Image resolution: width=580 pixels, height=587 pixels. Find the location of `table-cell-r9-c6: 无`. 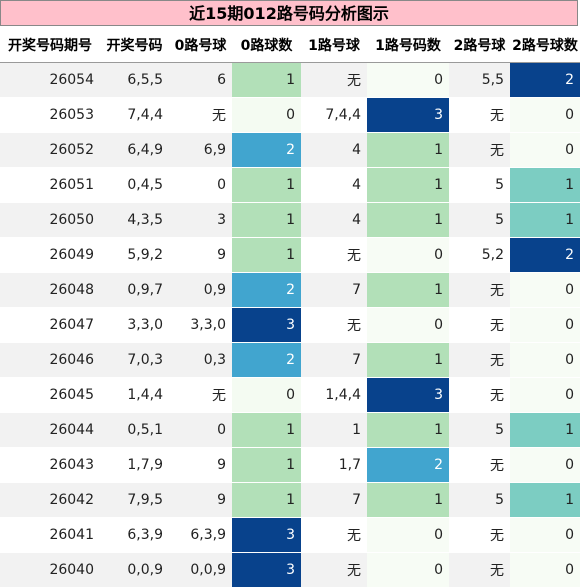

table-cell-r9-c6: 无 is located at coordinates (479, 395).